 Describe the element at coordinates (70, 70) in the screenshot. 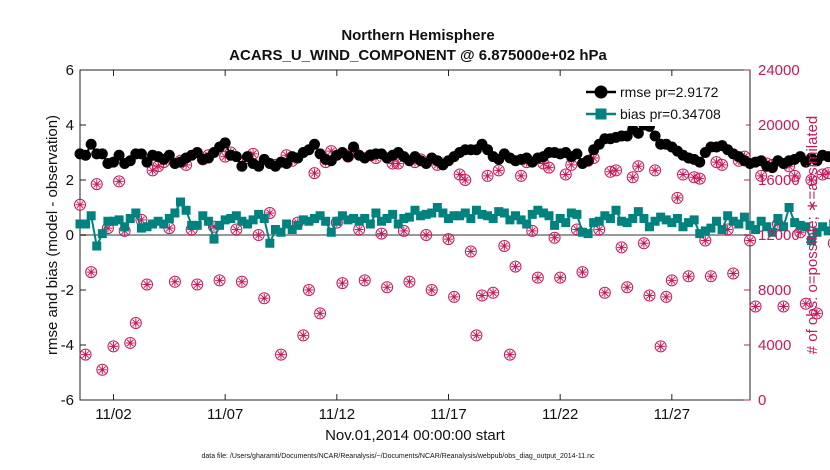

I see `y-tick-label-left: 6` at that location.